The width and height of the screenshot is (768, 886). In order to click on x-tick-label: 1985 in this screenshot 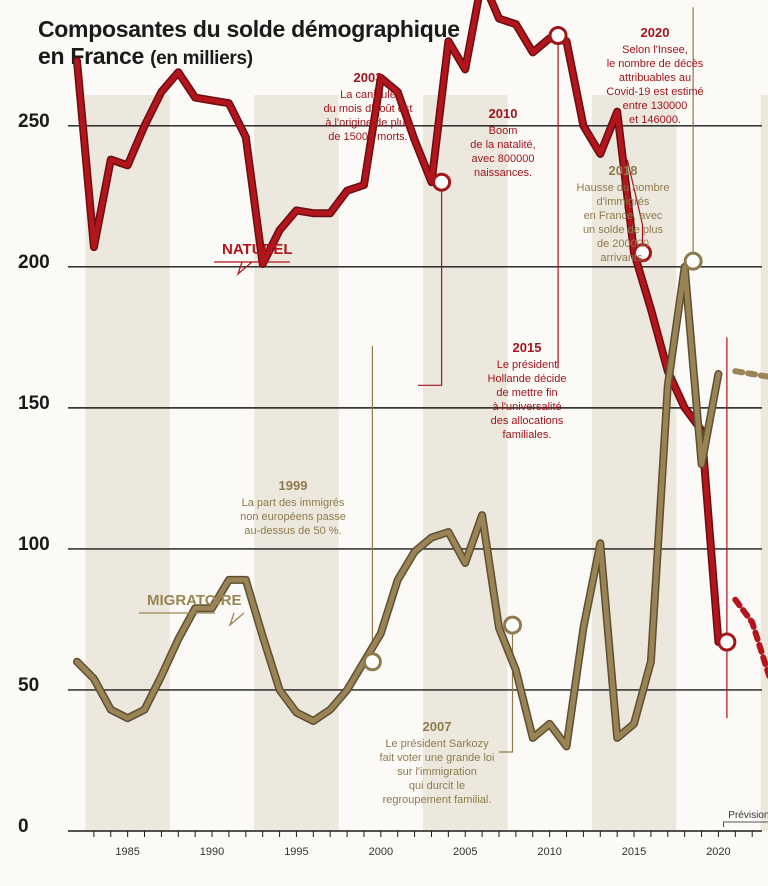, I will do `click(127, 852)`.